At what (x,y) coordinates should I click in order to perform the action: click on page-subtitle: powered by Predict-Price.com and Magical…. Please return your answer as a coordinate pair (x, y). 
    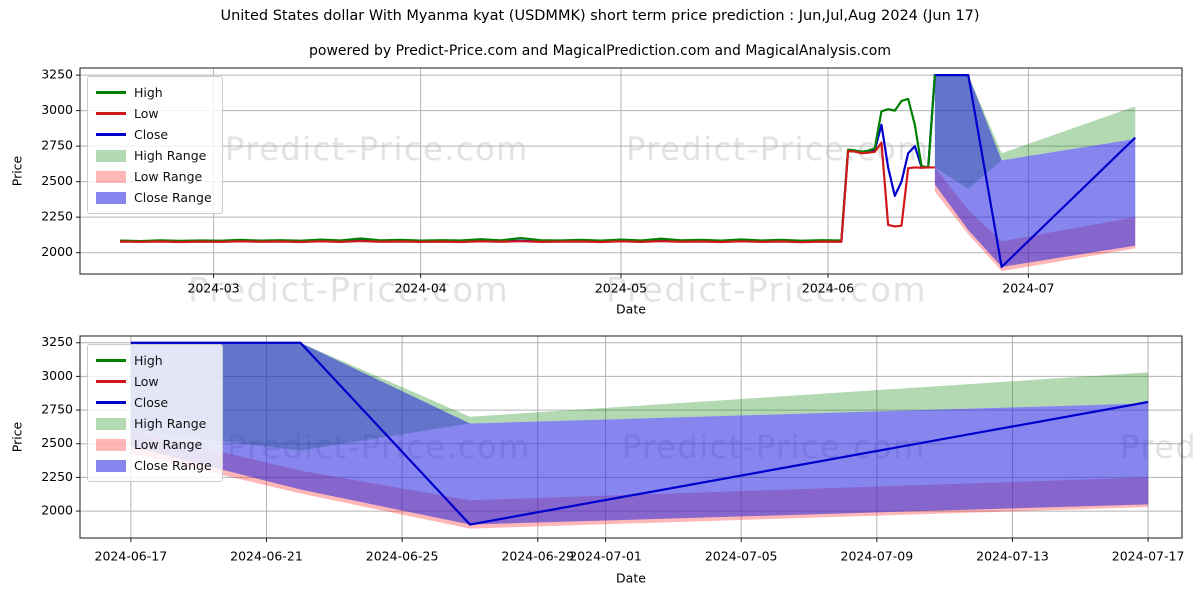
    Looking at the image, I should click on (600, 51).